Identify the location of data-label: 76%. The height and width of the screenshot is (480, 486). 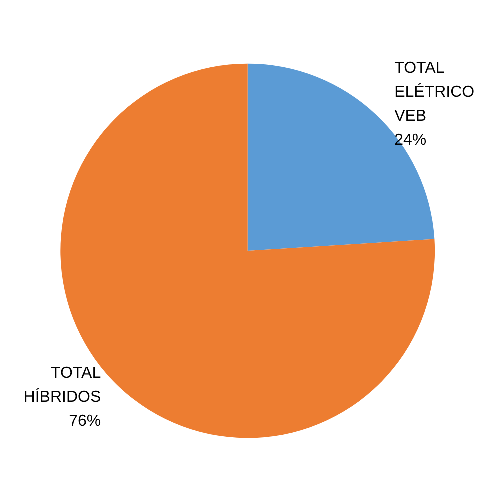
(85, 421).